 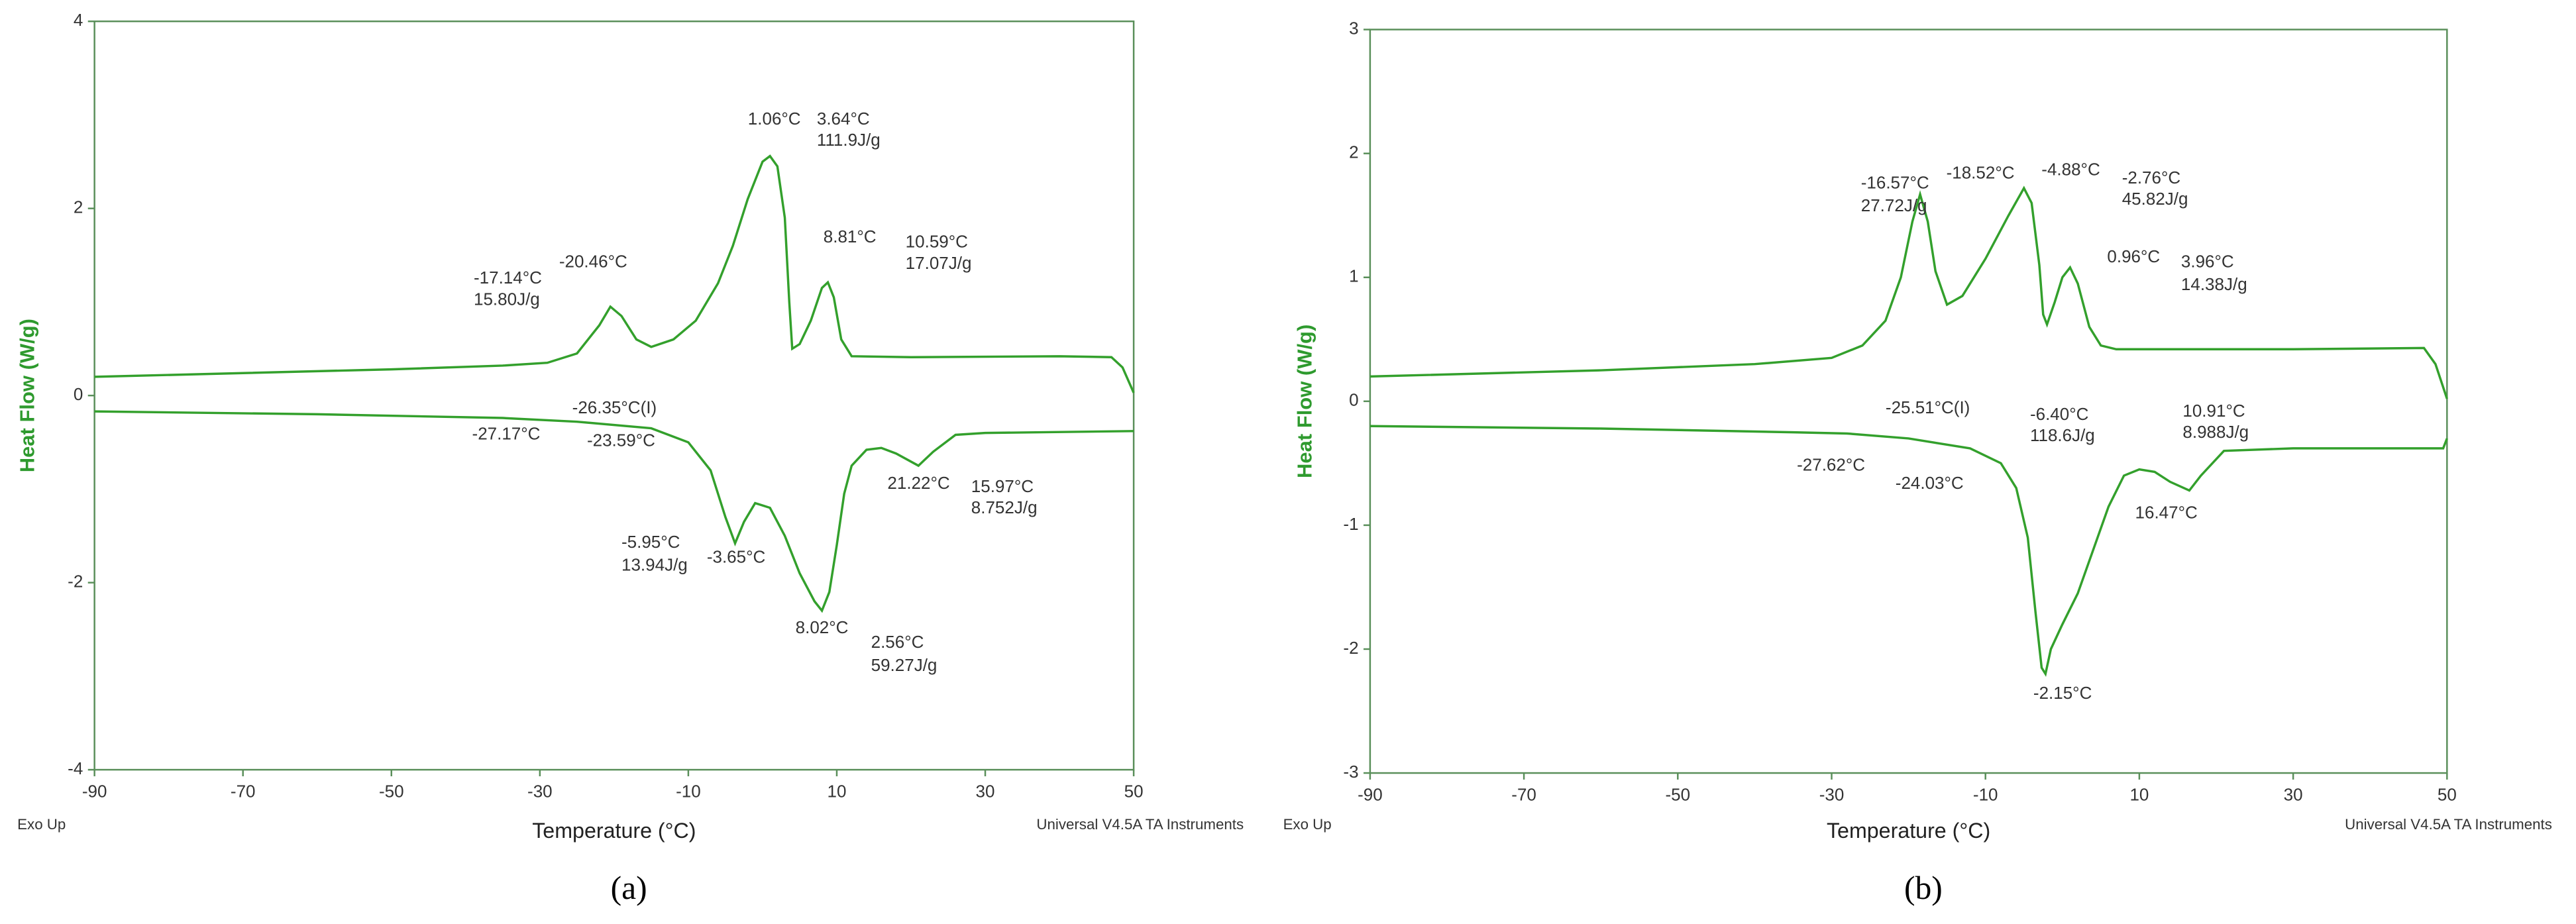 What do you see at coordinates (1930, 483) in the screenshot?
I see `annotation: -24.03°C` at bounding box center [1930, 483].